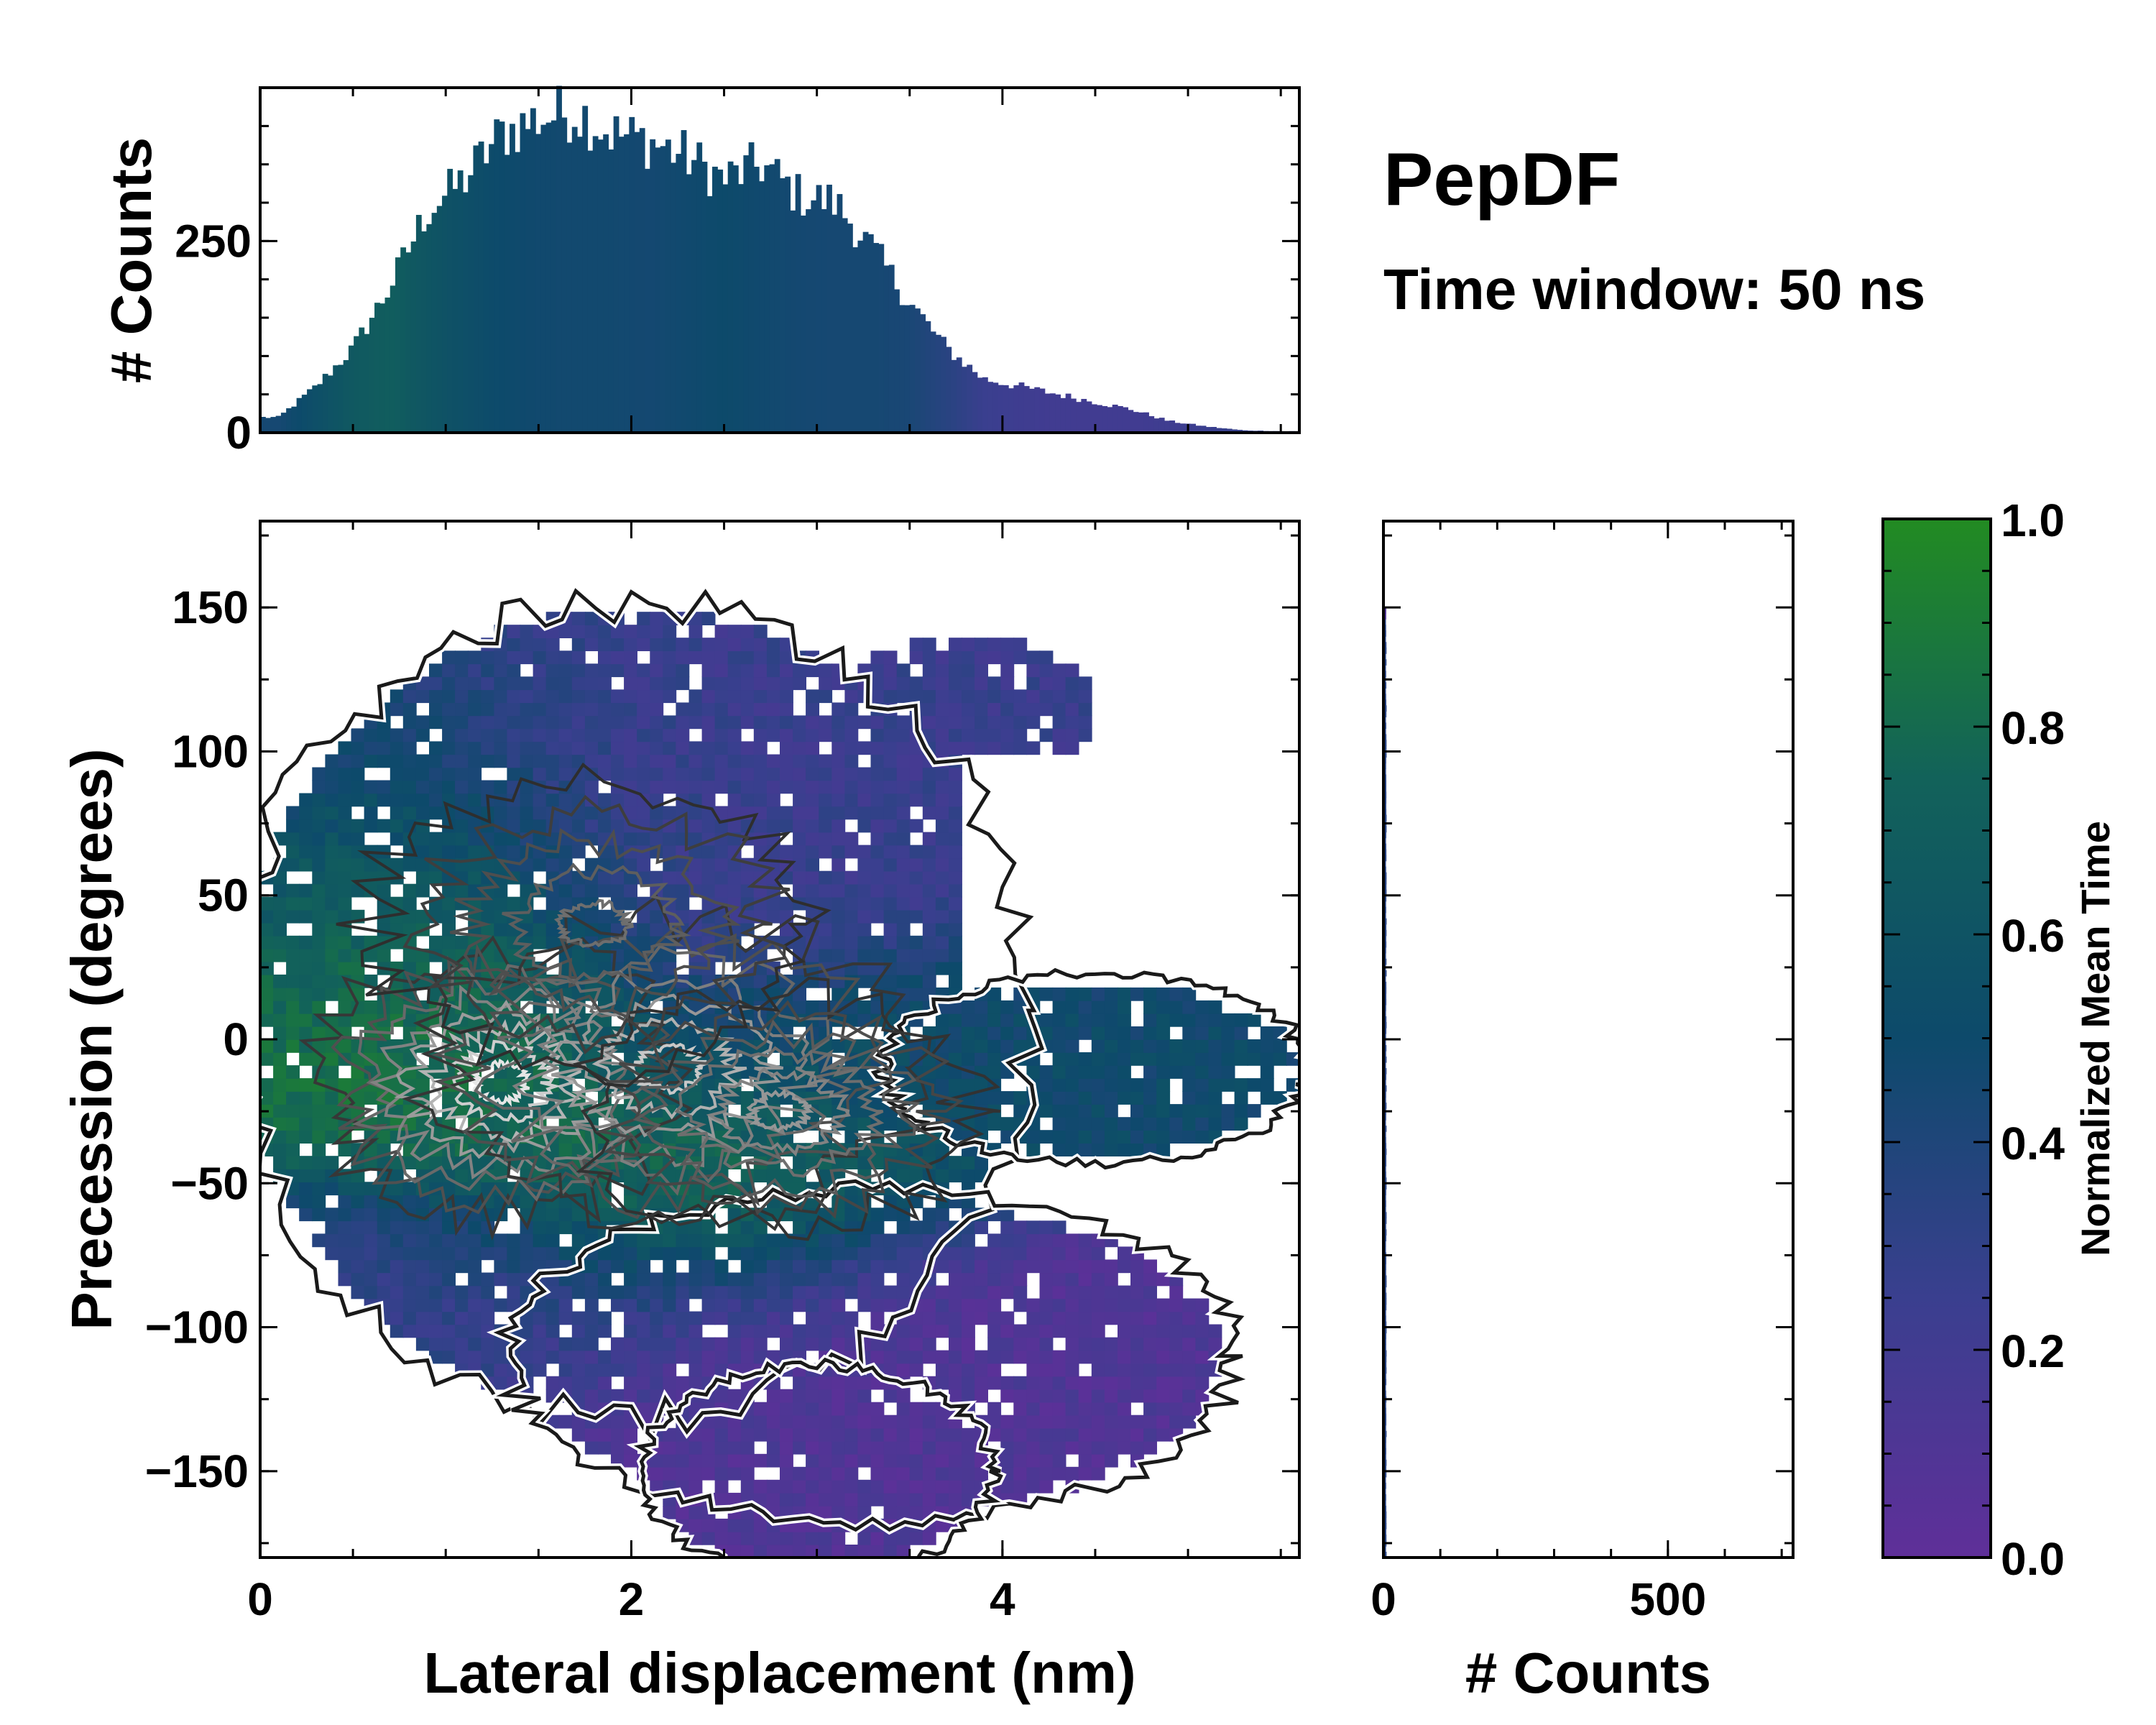  I want to click on density-contour, so click(669, 1068).